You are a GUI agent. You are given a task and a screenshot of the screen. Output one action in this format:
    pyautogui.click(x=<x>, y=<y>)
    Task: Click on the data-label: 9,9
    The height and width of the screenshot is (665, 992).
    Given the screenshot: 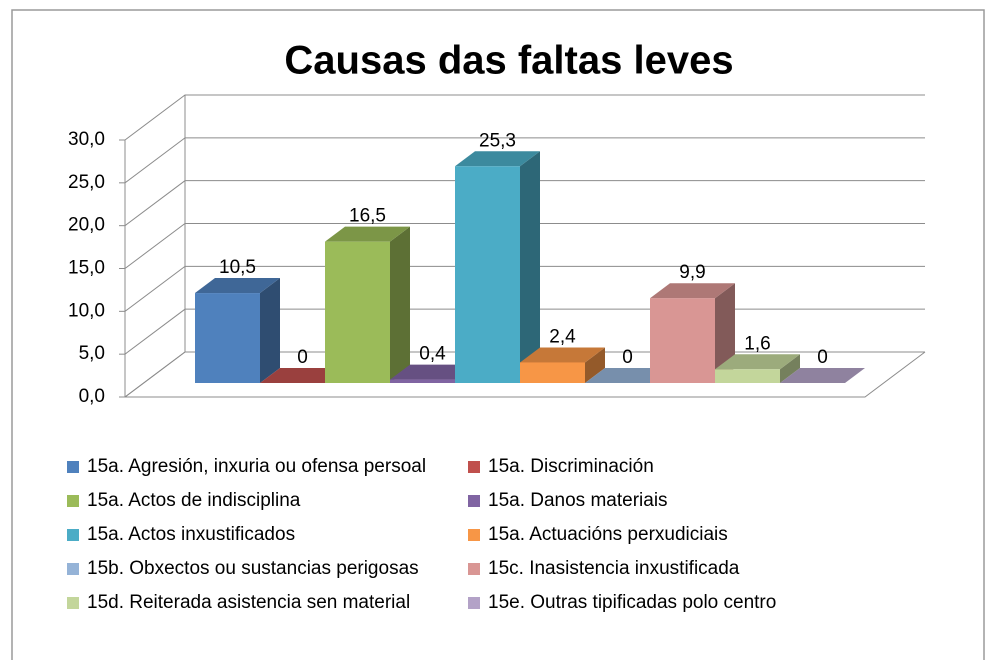 What is the action you would take?
    pyautogui.click(x=692, y=272)
    